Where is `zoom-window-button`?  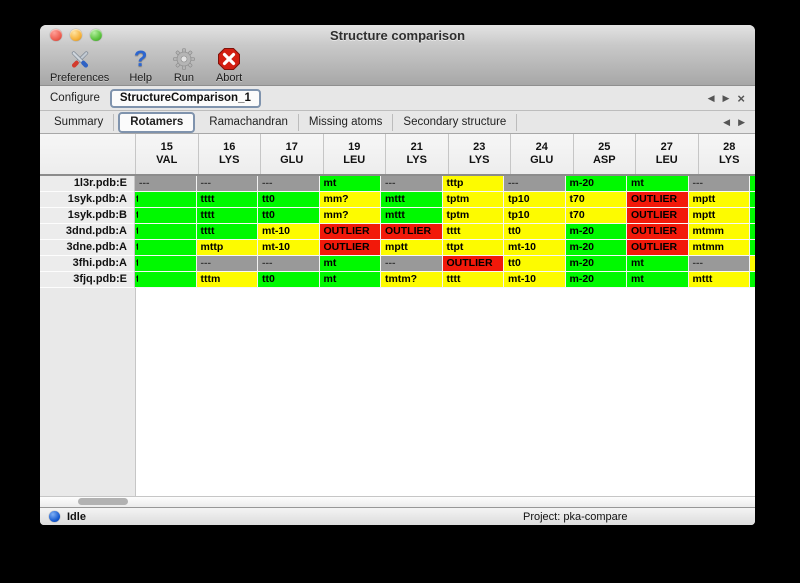
zoom-window-button is located at coordinates (96, 35).